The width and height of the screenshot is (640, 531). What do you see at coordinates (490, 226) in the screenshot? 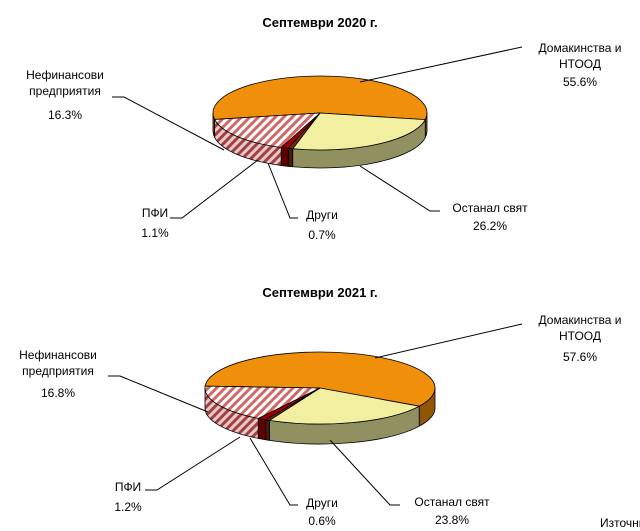
I see `slice-value-label: 26.2%` at bounding box center [490, 226].